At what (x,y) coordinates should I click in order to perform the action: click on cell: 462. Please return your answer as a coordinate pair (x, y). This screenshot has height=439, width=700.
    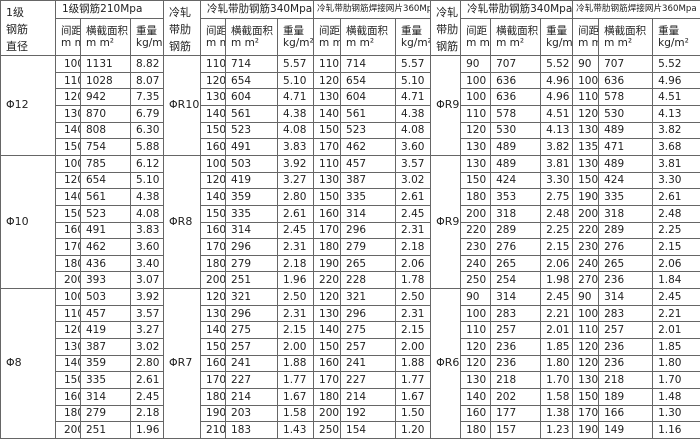
    Looking at the image, I should click on (106, 247).